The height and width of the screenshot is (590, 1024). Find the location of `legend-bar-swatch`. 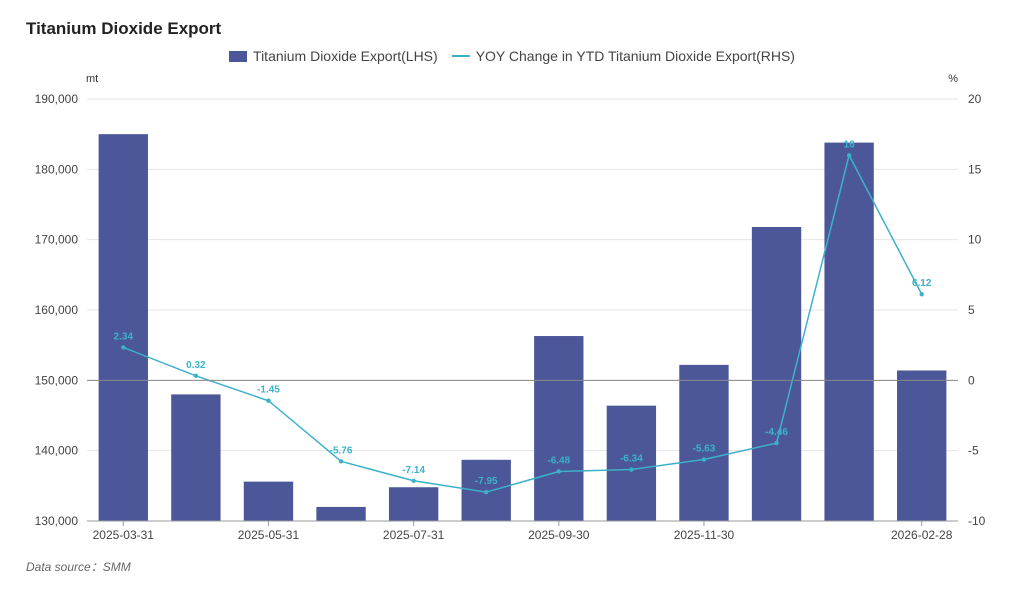

legend-bar-swatch is located at coordinates (238, 56).